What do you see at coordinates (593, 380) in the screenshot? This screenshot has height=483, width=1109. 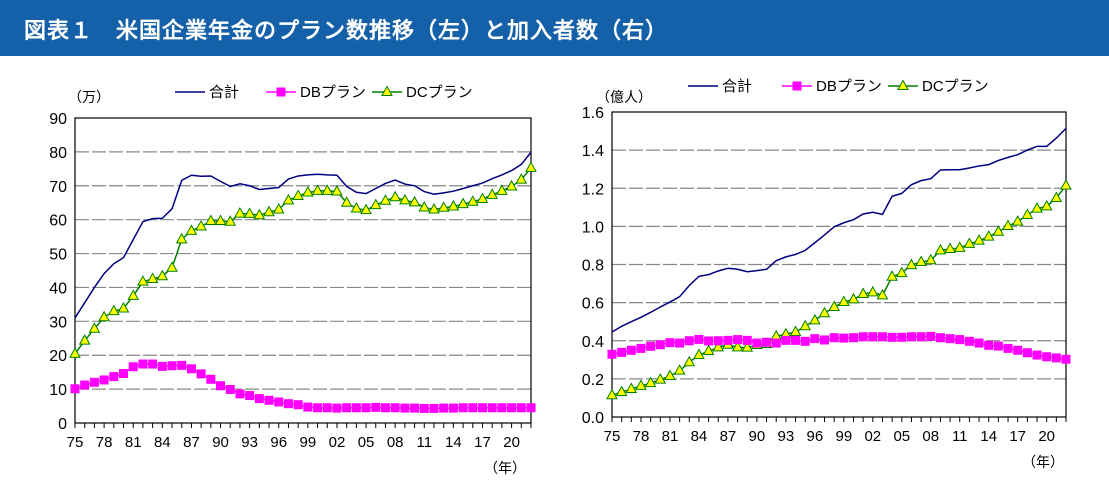 I see `y-tick-label: 0.2` at bounding box center [593, 380].